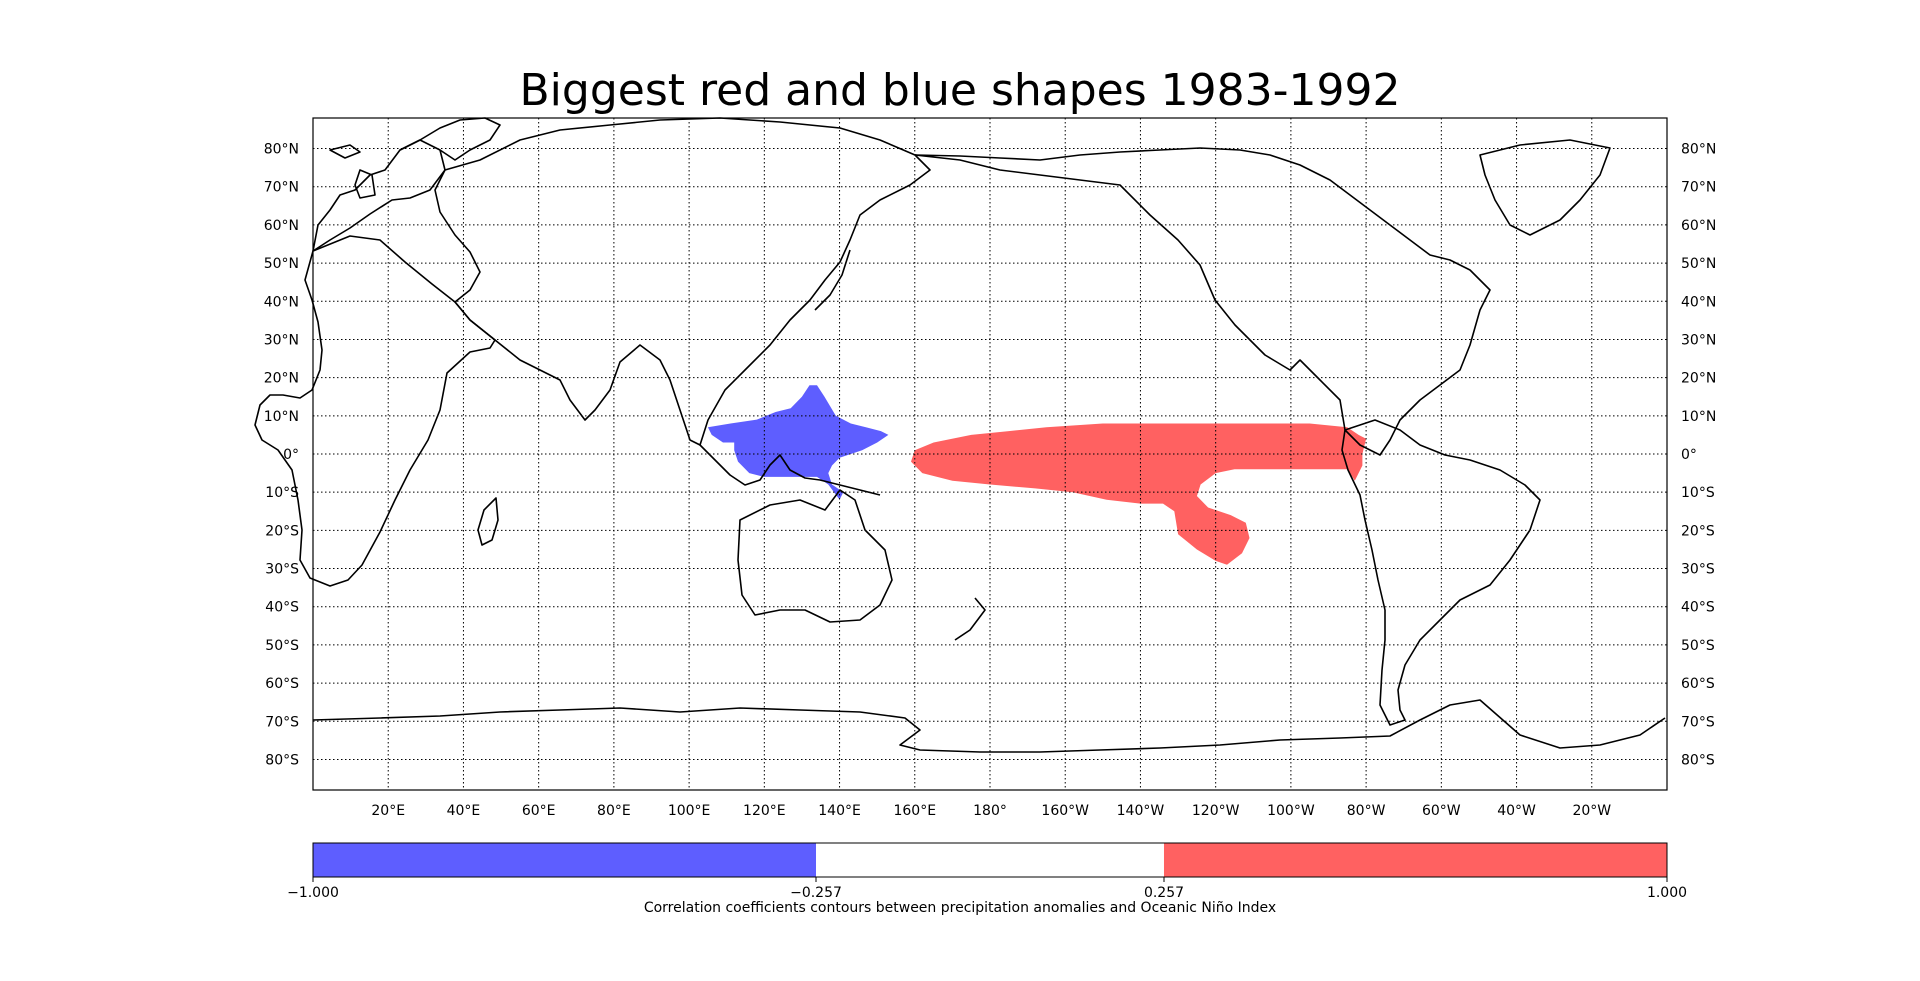 The width and height of the screenshot is (1920, 981). I want to click on colorbar-tick-label: 0.257, so click(1164, 893).